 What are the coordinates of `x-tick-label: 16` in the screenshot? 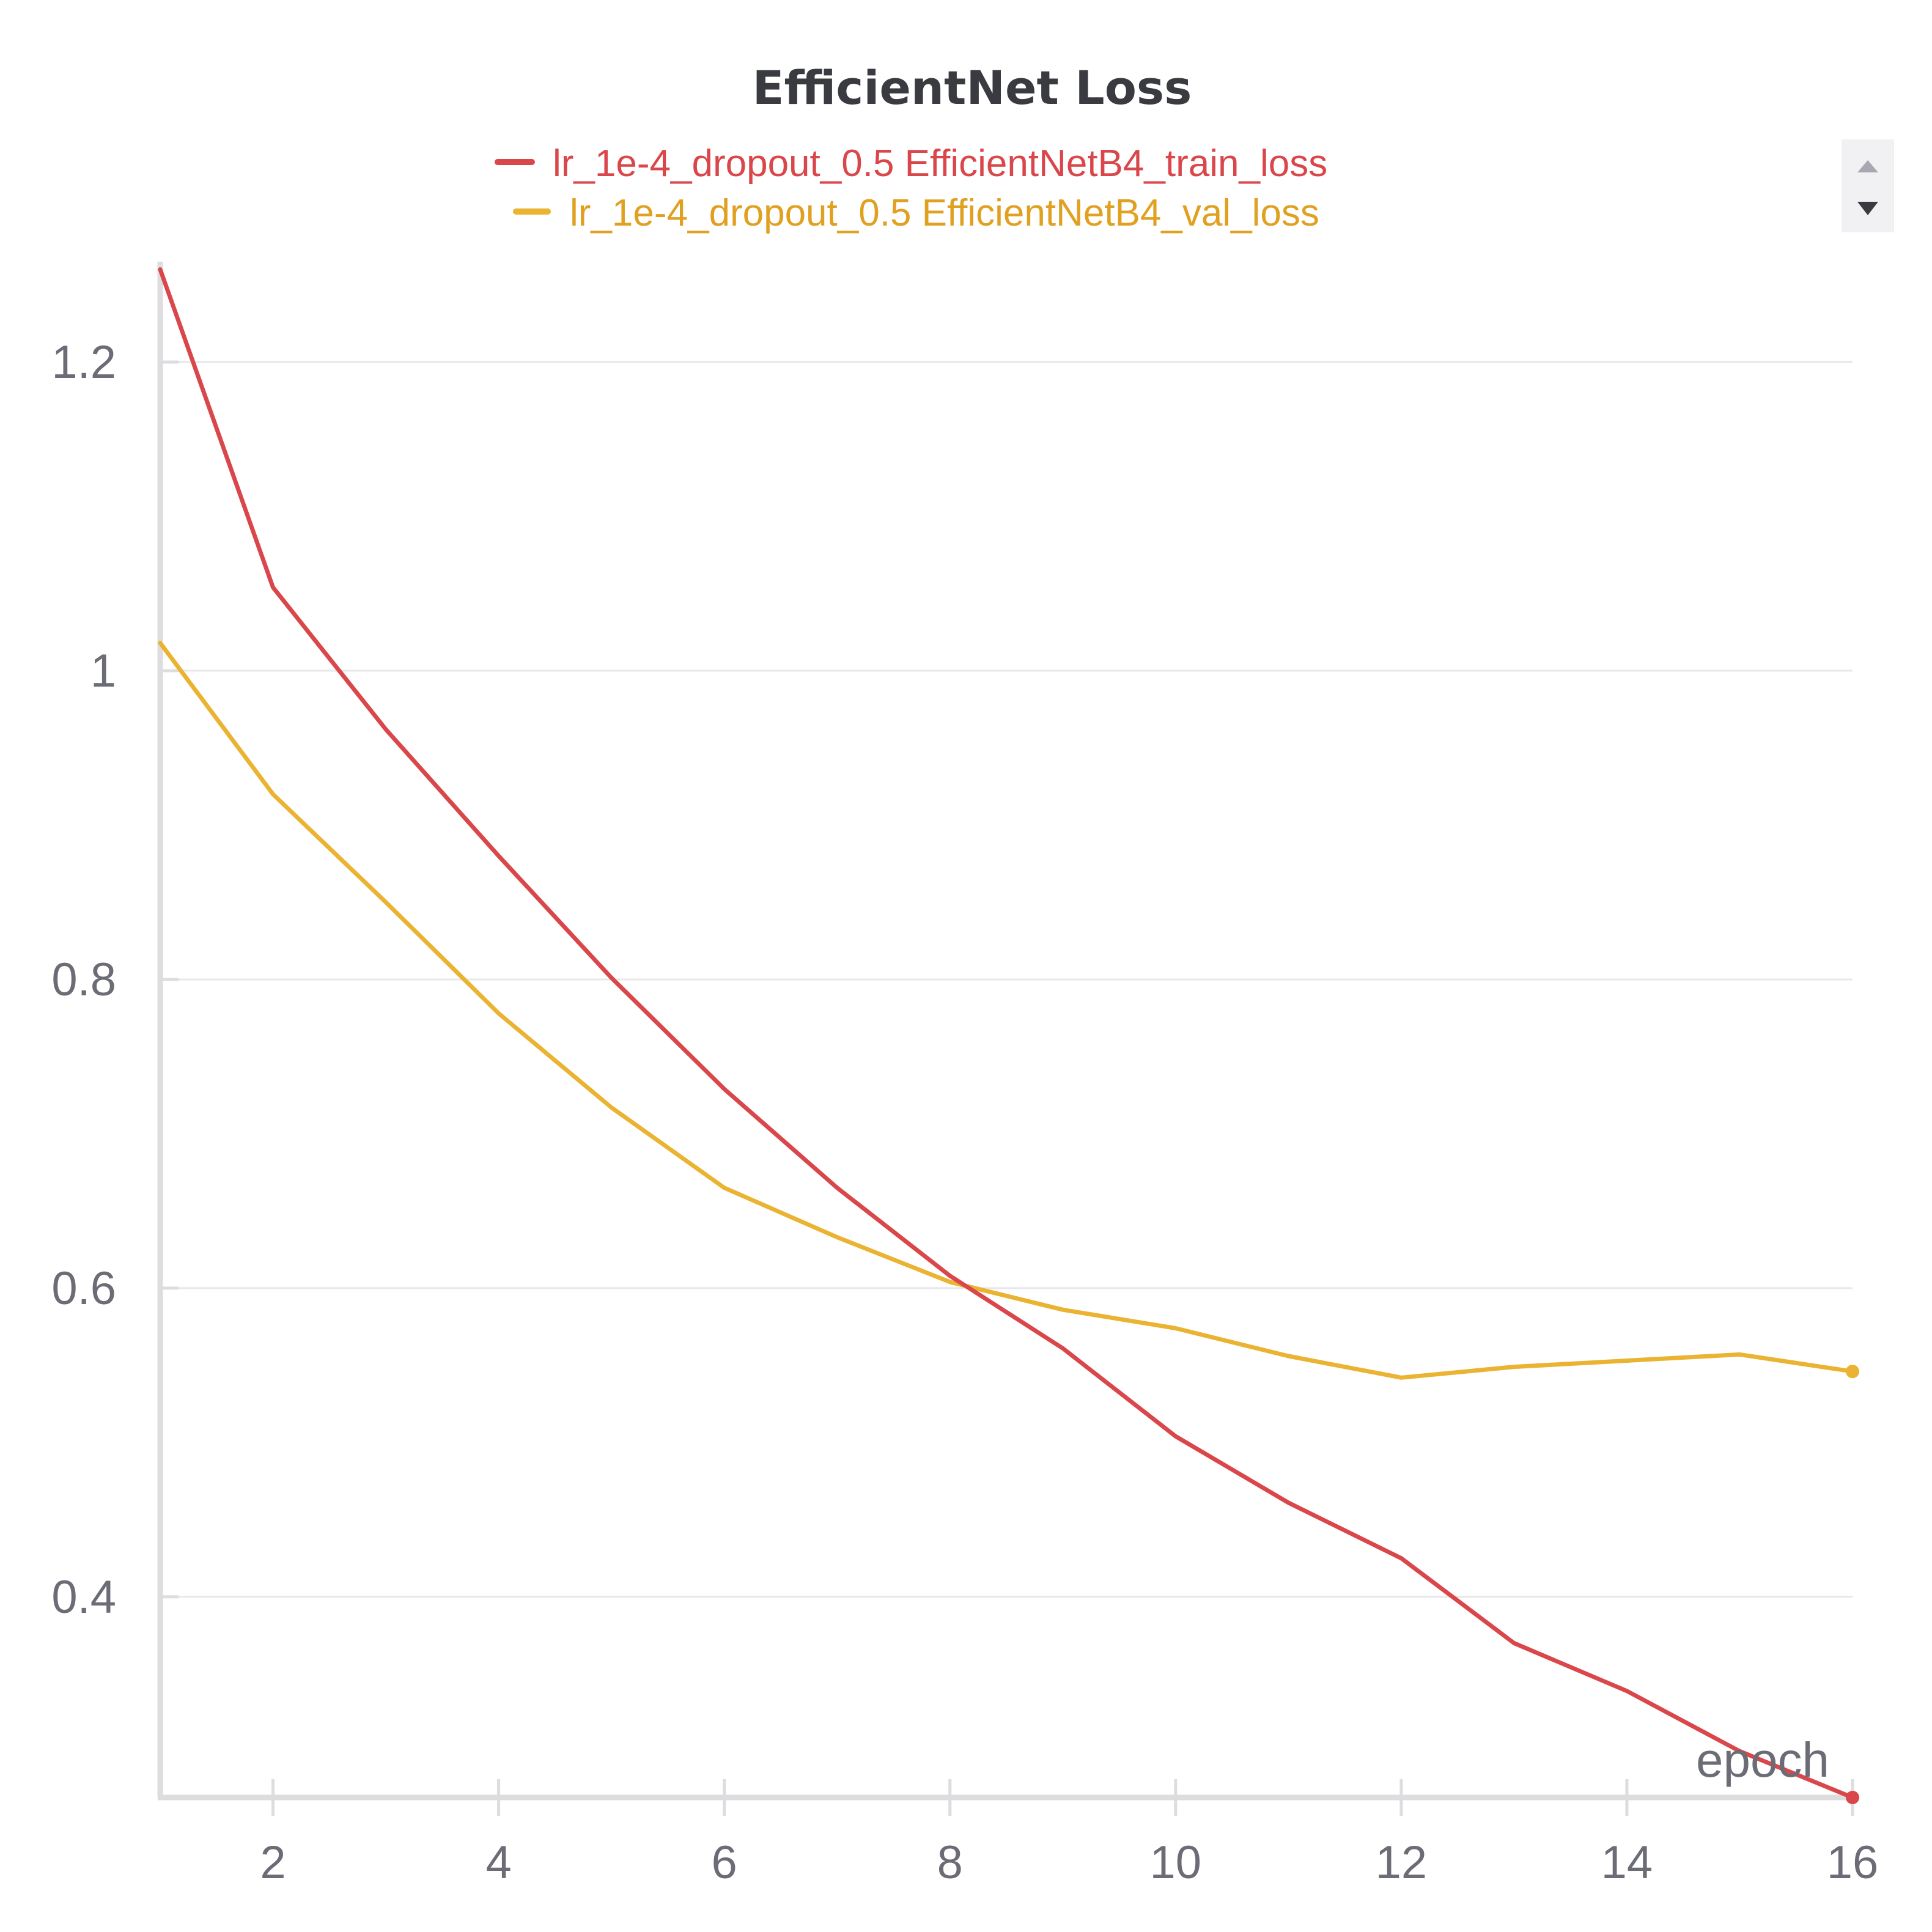 It's located at (1853, 1863).